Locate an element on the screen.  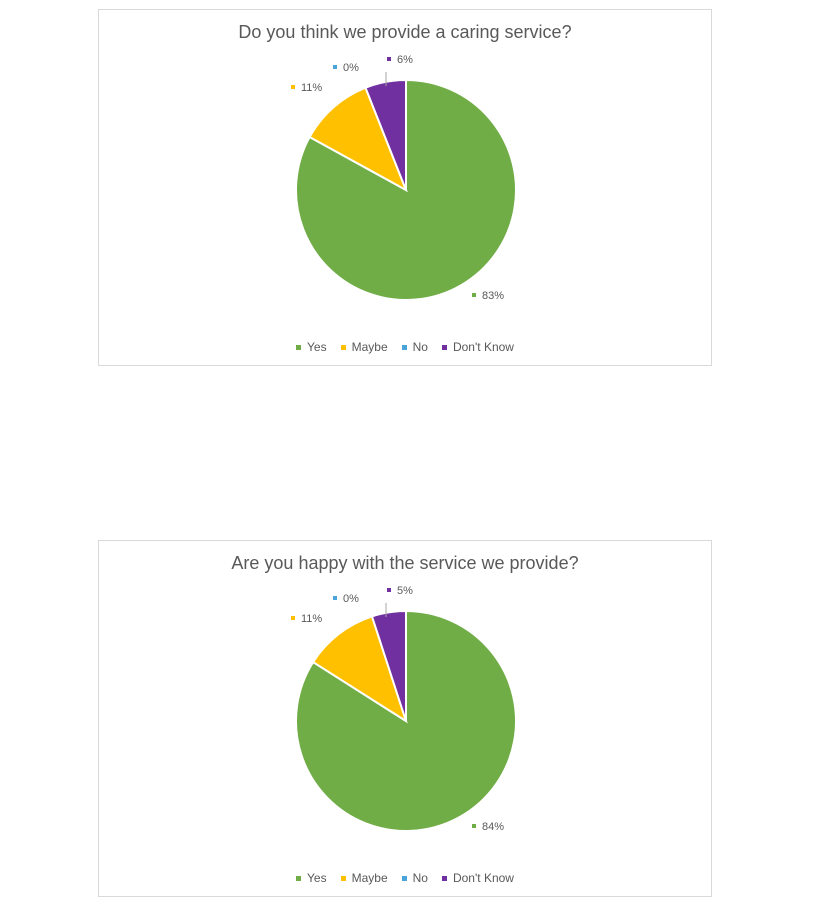
data-label-yes: 83% is located at coordinates (493, 296).